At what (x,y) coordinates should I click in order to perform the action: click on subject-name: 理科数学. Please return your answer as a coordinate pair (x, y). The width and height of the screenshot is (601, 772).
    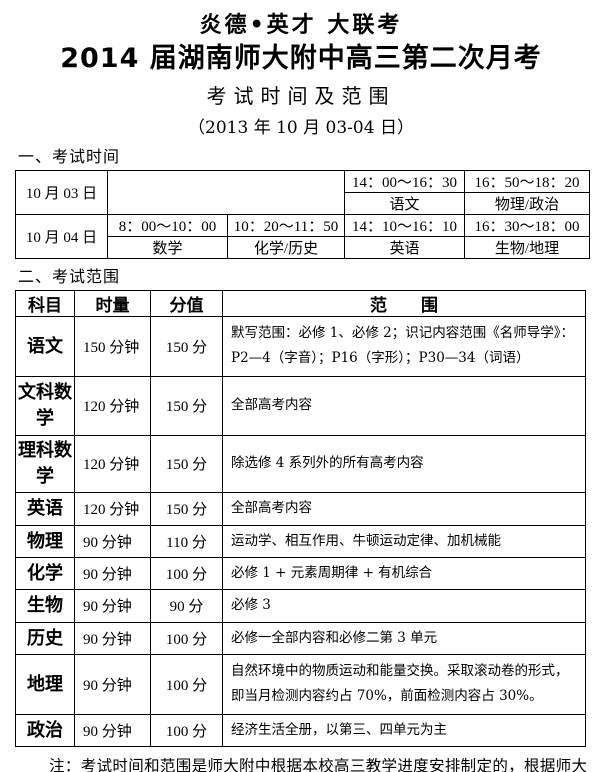
    Looking at the image, I should click on (45, 463).